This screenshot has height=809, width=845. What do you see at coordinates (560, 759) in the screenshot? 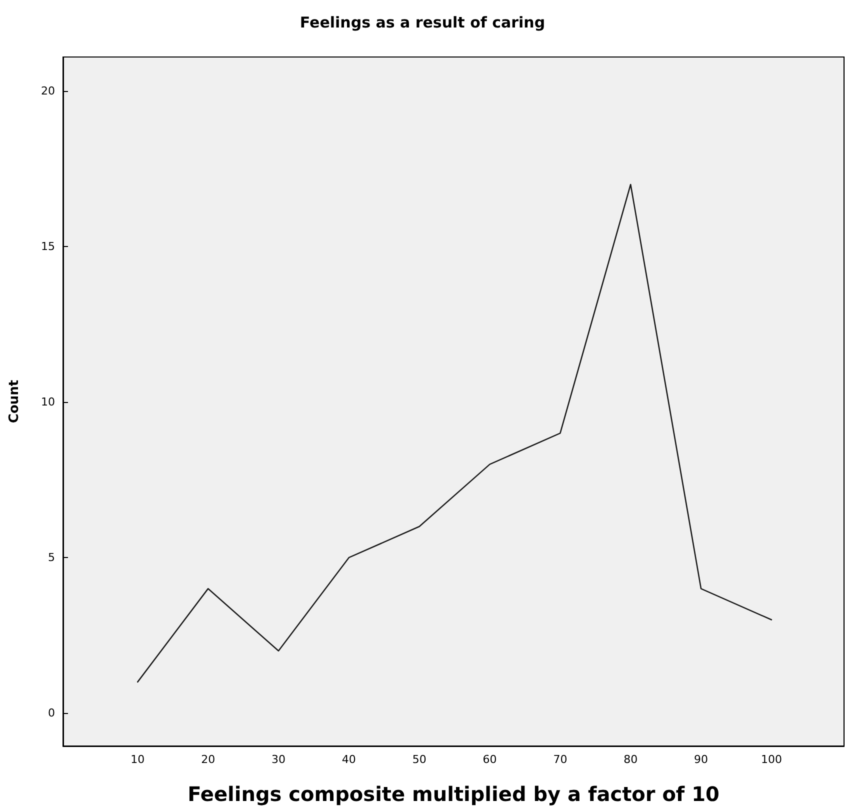
I see `x-tick-label: 70` at bounding box center [560, 759].